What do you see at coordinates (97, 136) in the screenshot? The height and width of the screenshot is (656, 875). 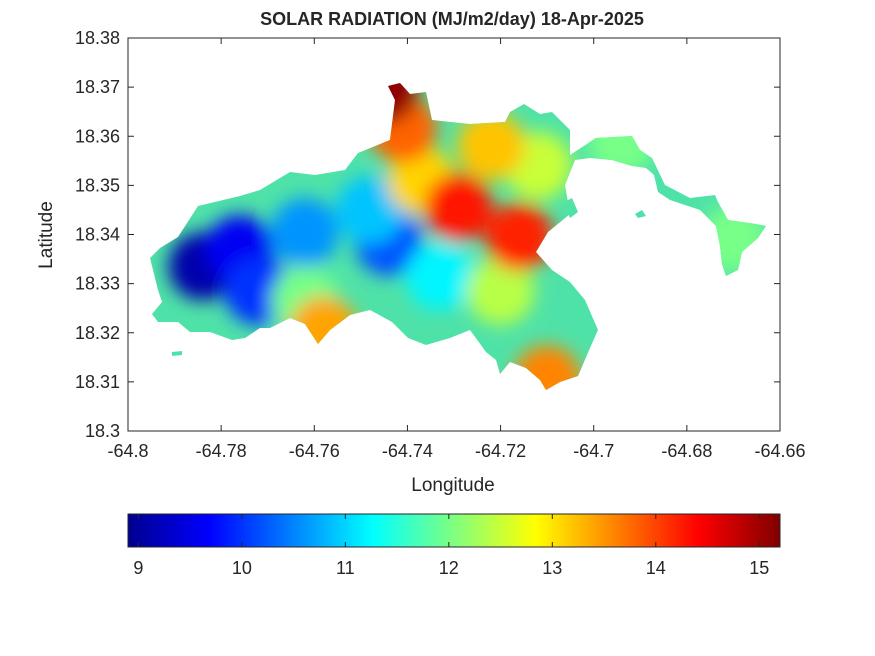 I see `y-tick-label: 18.36` at bounding box center [97, 136].